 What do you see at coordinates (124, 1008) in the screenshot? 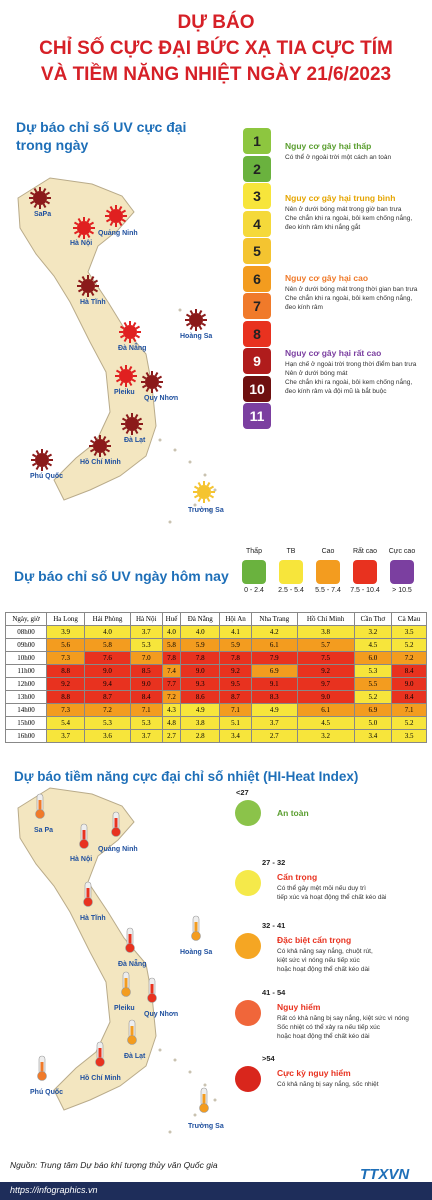
I see `place-label: Pleiku` at bounding box center [124, 1008].